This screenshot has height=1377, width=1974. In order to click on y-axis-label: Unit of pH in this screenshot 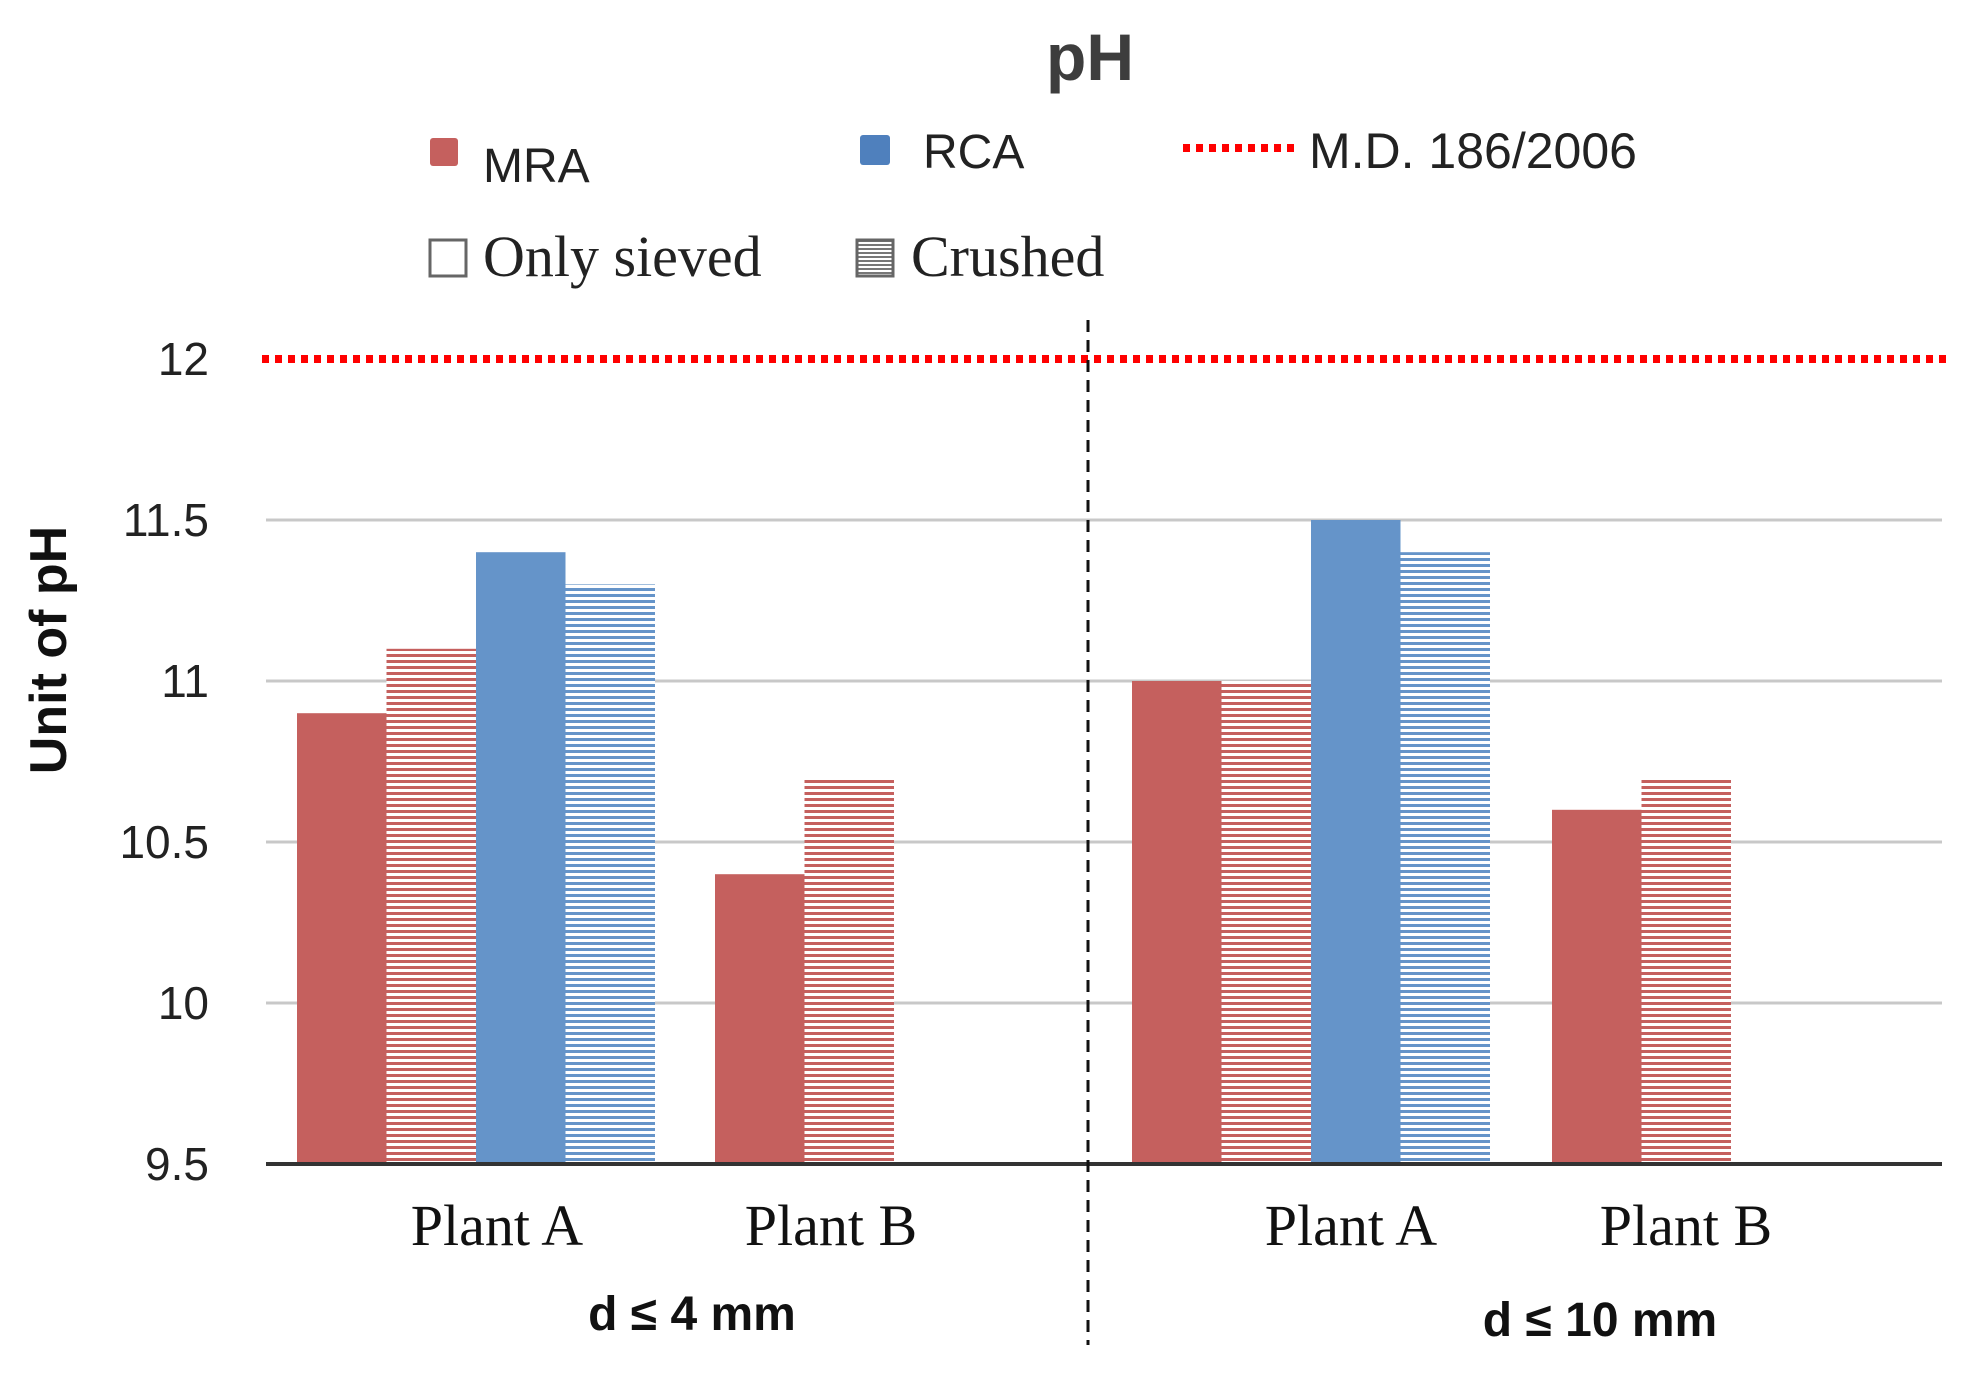, I will do `click(49, 650)`.